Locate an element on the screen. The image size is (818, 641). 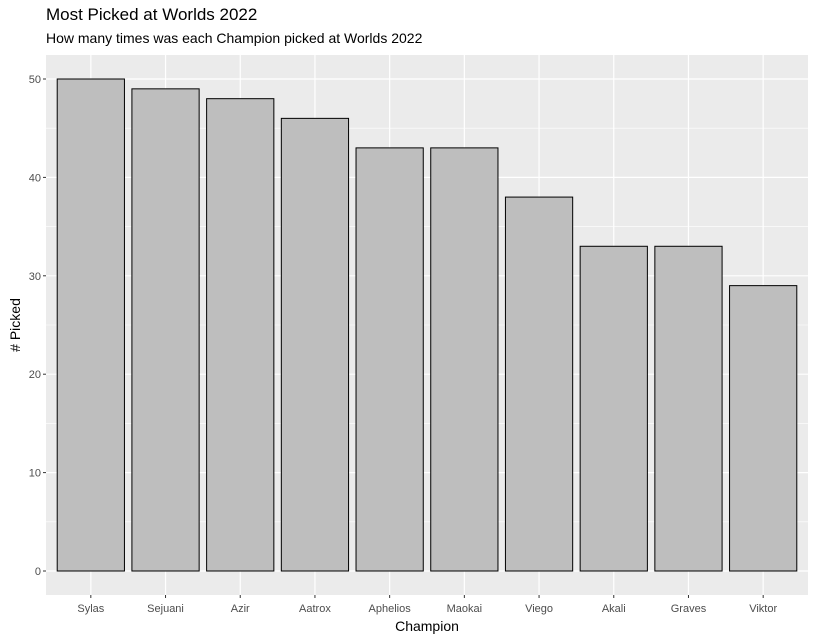
chart-title: Most Picked at Worlds 2022 is located at coordinates (152, 14).